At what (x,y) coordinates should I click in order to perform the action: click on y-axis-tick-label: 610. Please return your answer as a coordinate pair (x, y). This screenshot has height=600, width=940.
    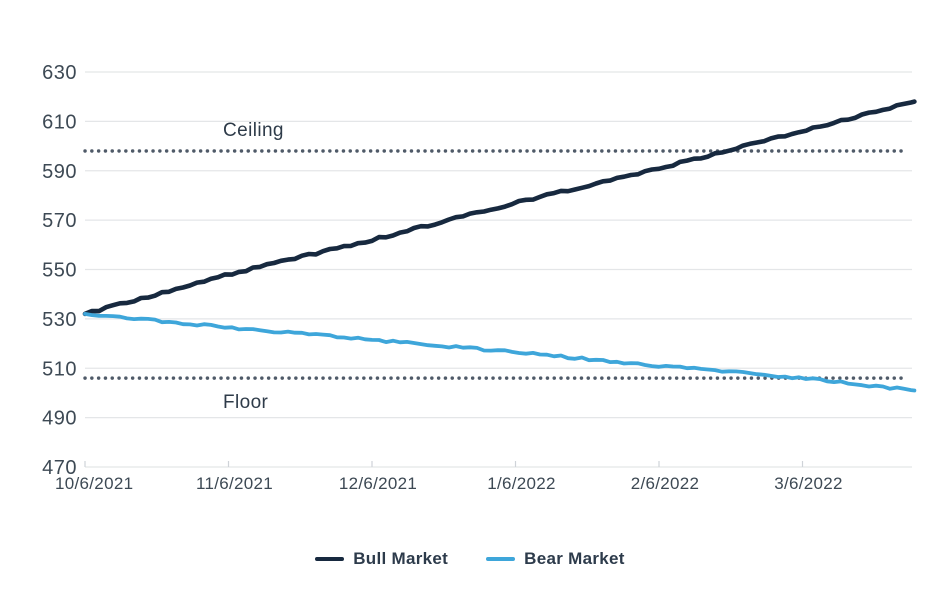
    Looking at the image, I should click on (59, 122).